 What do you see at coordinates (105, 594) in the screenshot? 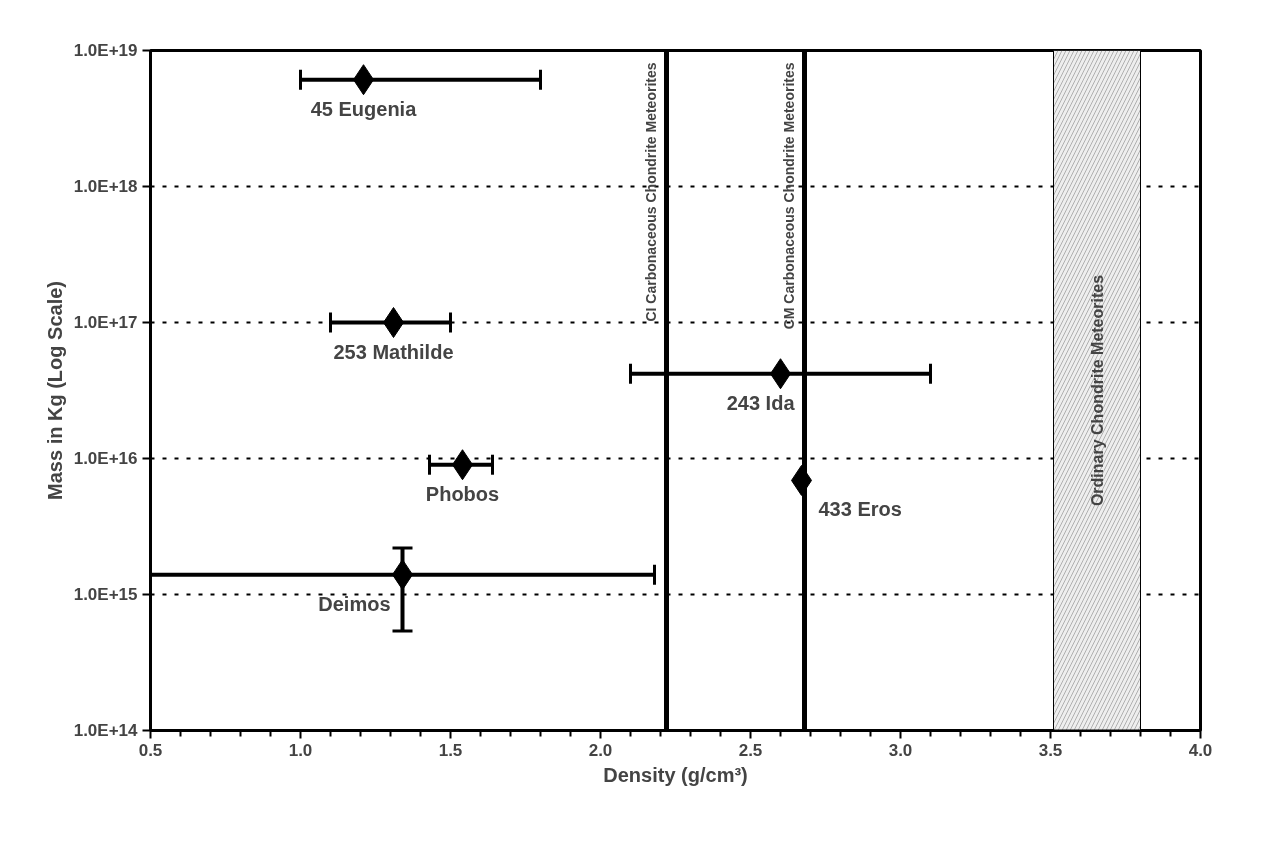
I see `y-tick-label: 1.0E+15` at bounding box center [105, 594].